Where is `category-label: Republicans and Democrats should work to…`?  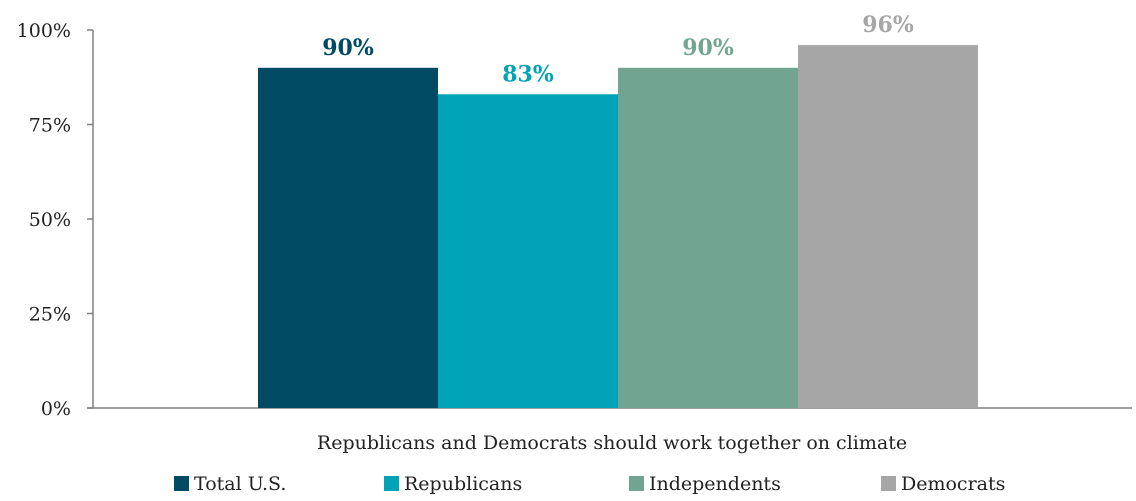
category-label: Republicans and Democrats should work to… is located at coordinates (612, 443).